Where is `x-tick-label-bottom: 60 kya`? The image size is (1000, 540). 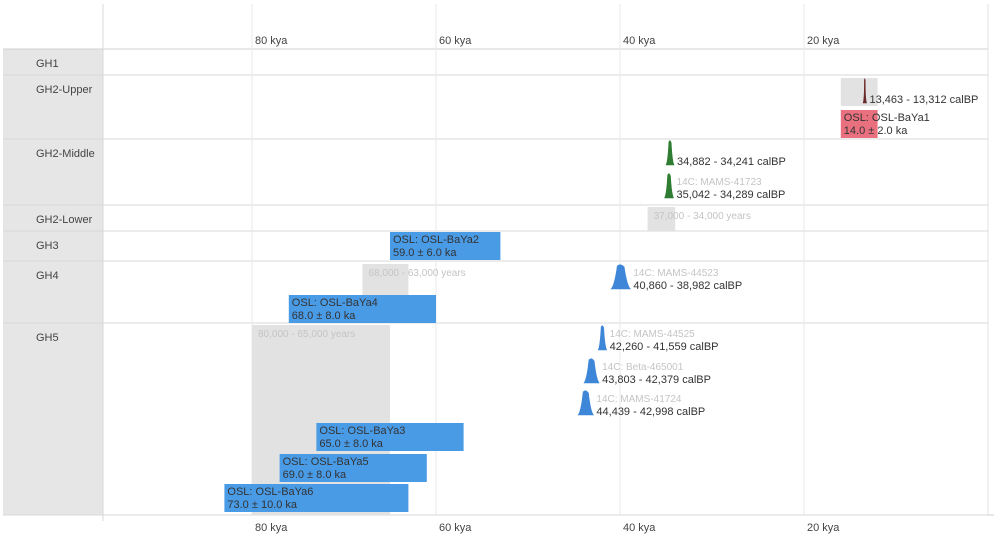
x-tick-label-bottom: 60 kya is located at coordinates (455, 528).